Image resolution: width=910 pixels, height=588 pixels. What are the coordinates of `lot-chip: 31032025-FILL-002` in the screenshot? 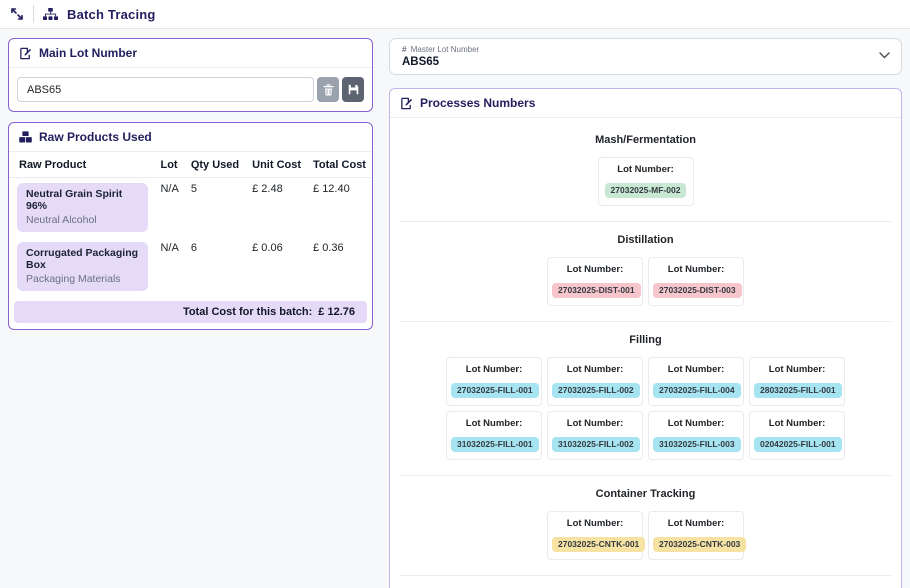 It's located at (596, 444).